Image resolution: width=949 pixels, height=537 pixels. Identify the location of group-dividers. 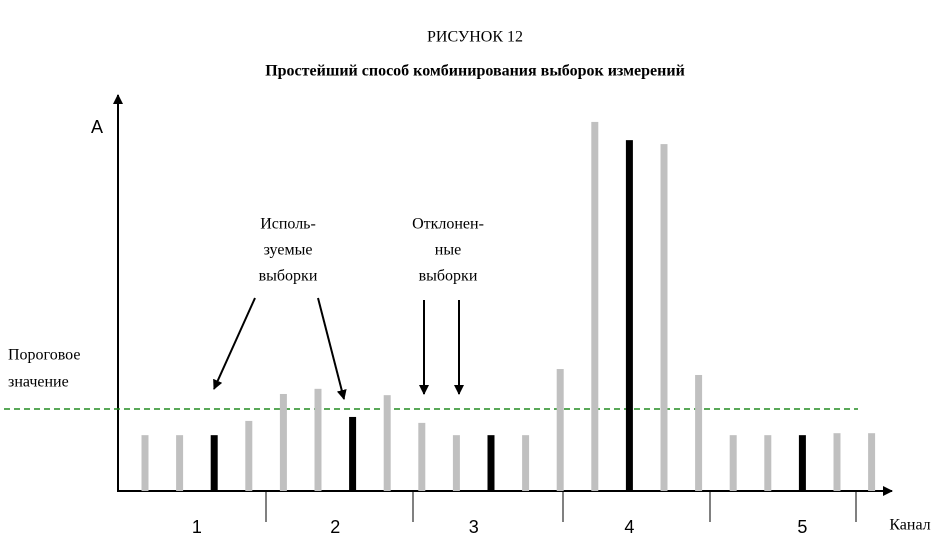
(561, 506).